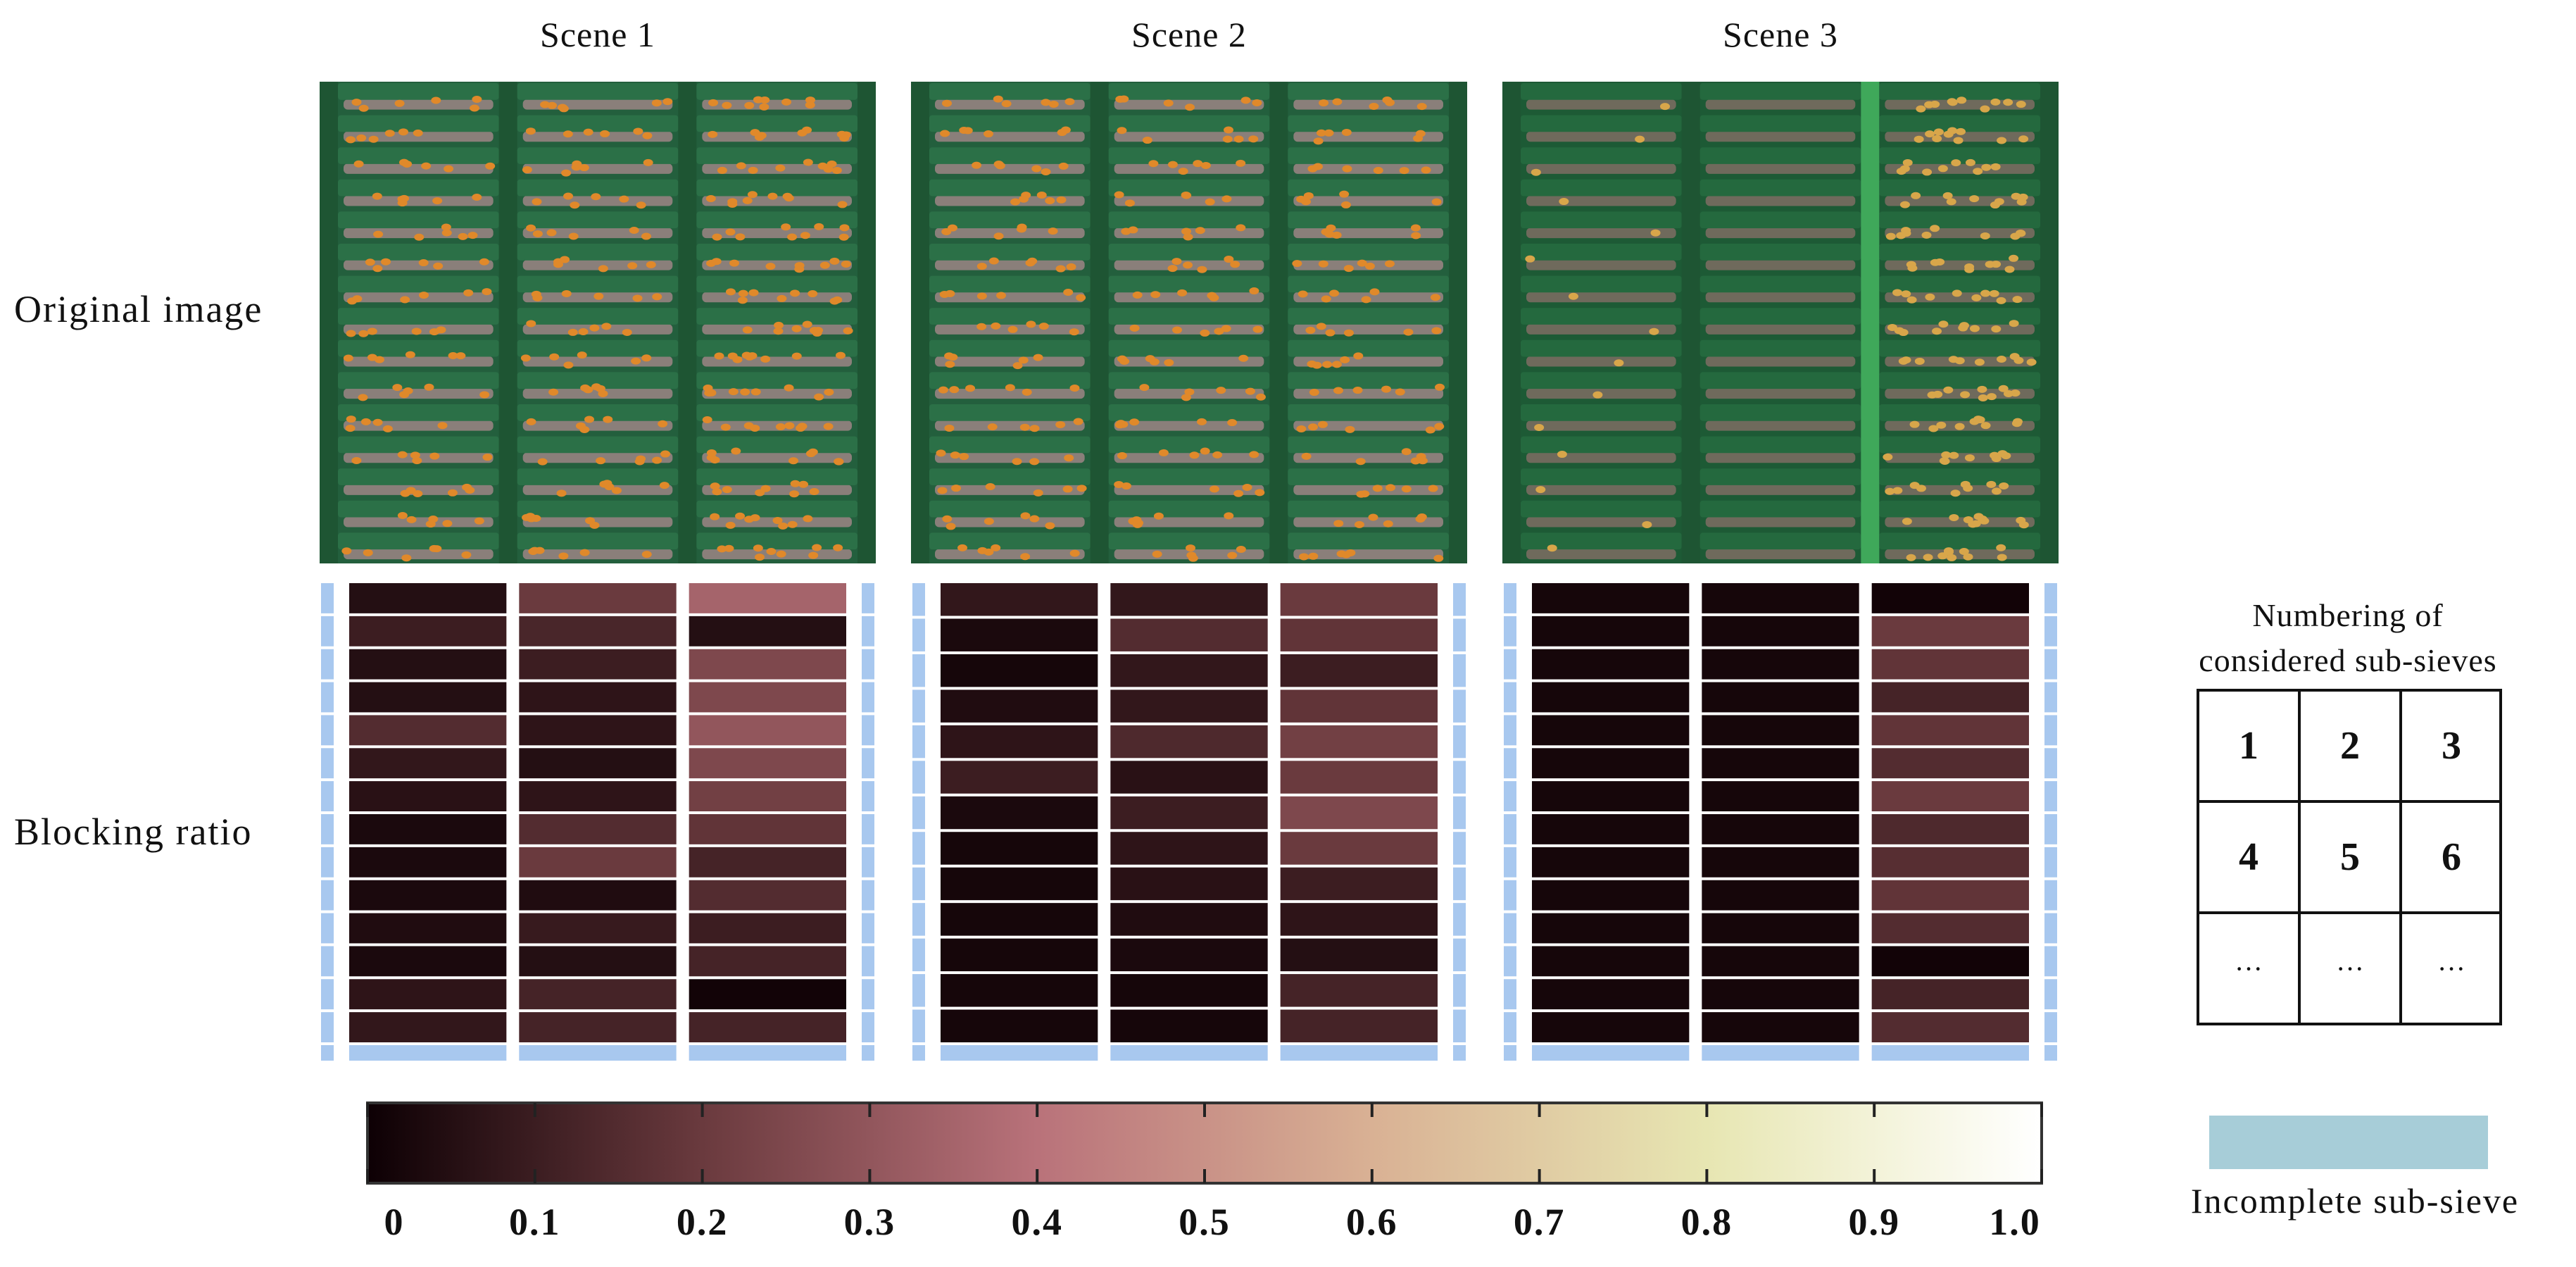 The height and width of the screenshot is (1267, 2576). I want to click on heat-cell-r12-c3, so click(1359, 991).